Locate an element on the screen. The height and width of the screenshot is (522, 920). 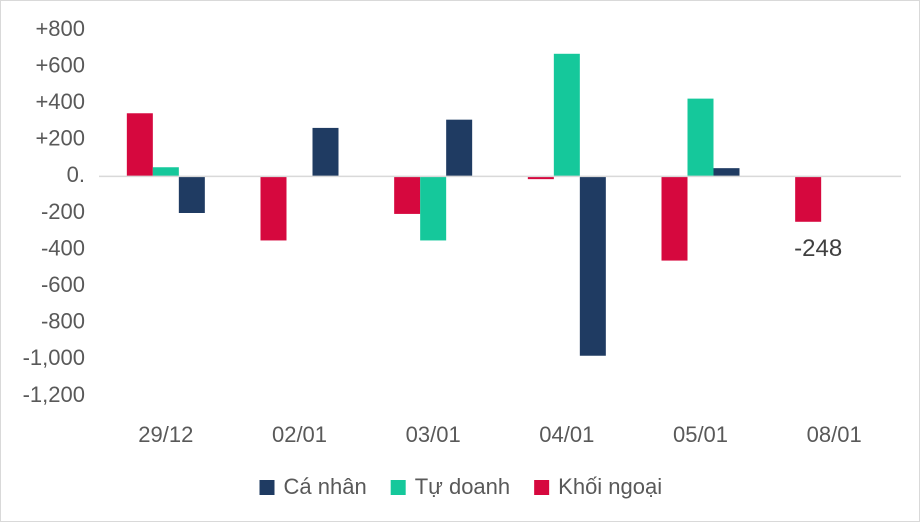
y-tick-label: +200 is located at coordinates (60, 138).